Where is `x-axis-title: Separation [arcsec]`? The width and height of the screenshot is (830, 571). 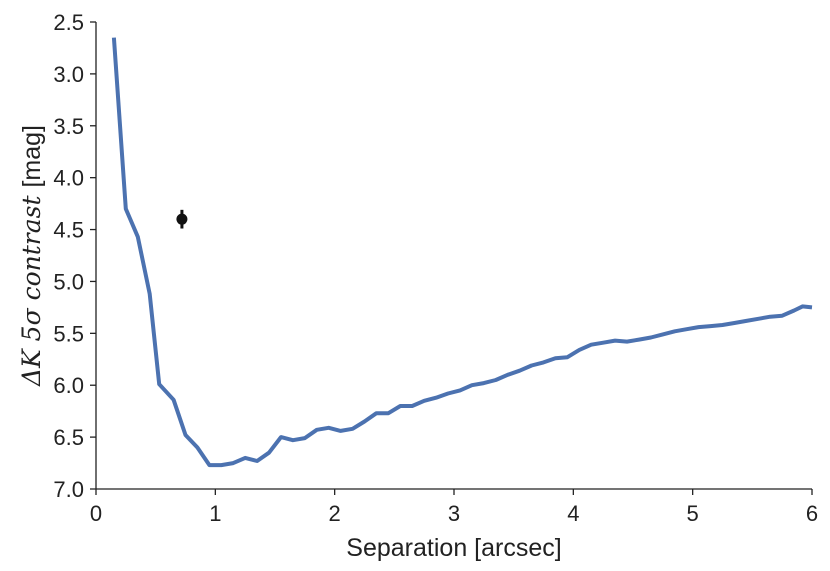
x-axis-title: Separation [arcsec] is located at coordinates (453, 548).